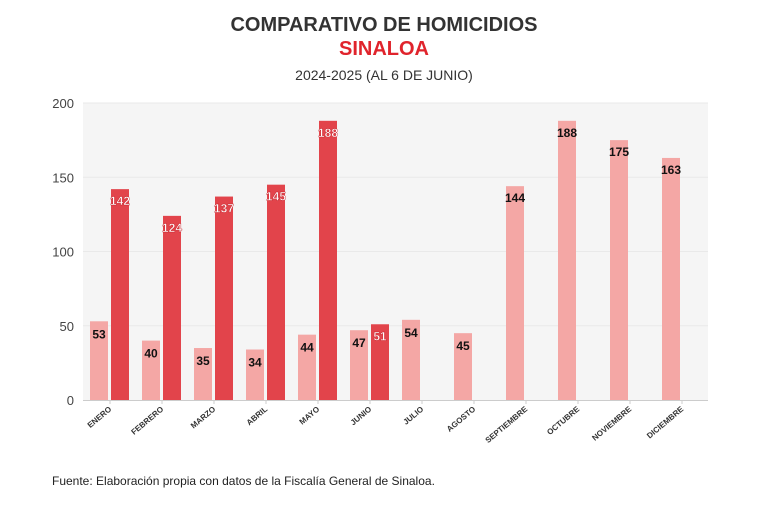 The width and height of the screenshot is (768, 512). What do you see at coordinates (507, 424) in the screenshot?
I see `x-tick-label: SEPTIEMBRE` at bounding box center [507, 424].